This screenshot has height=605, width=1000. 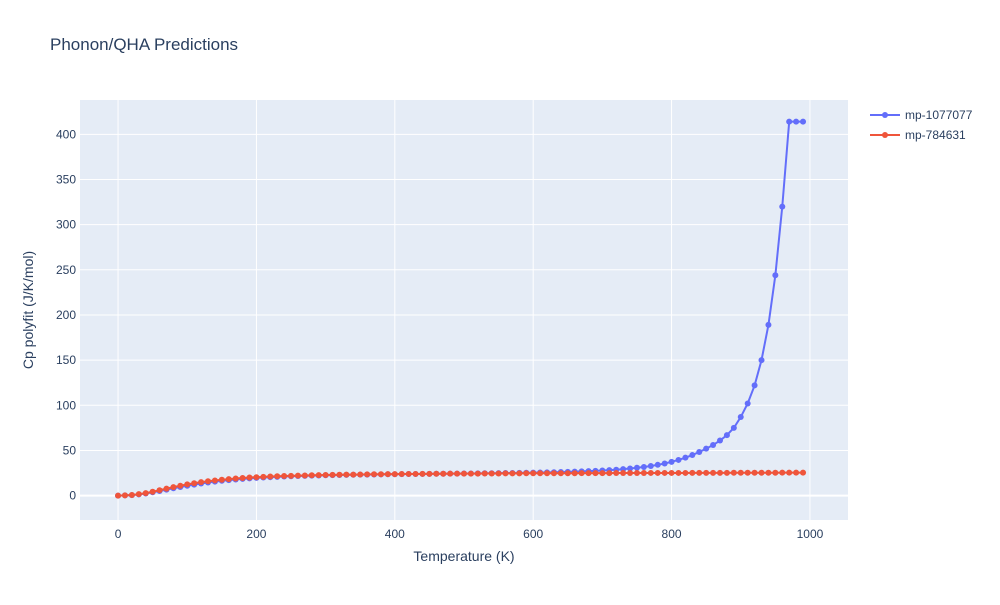 I want to click on series-line, so click(x=461, y=484).